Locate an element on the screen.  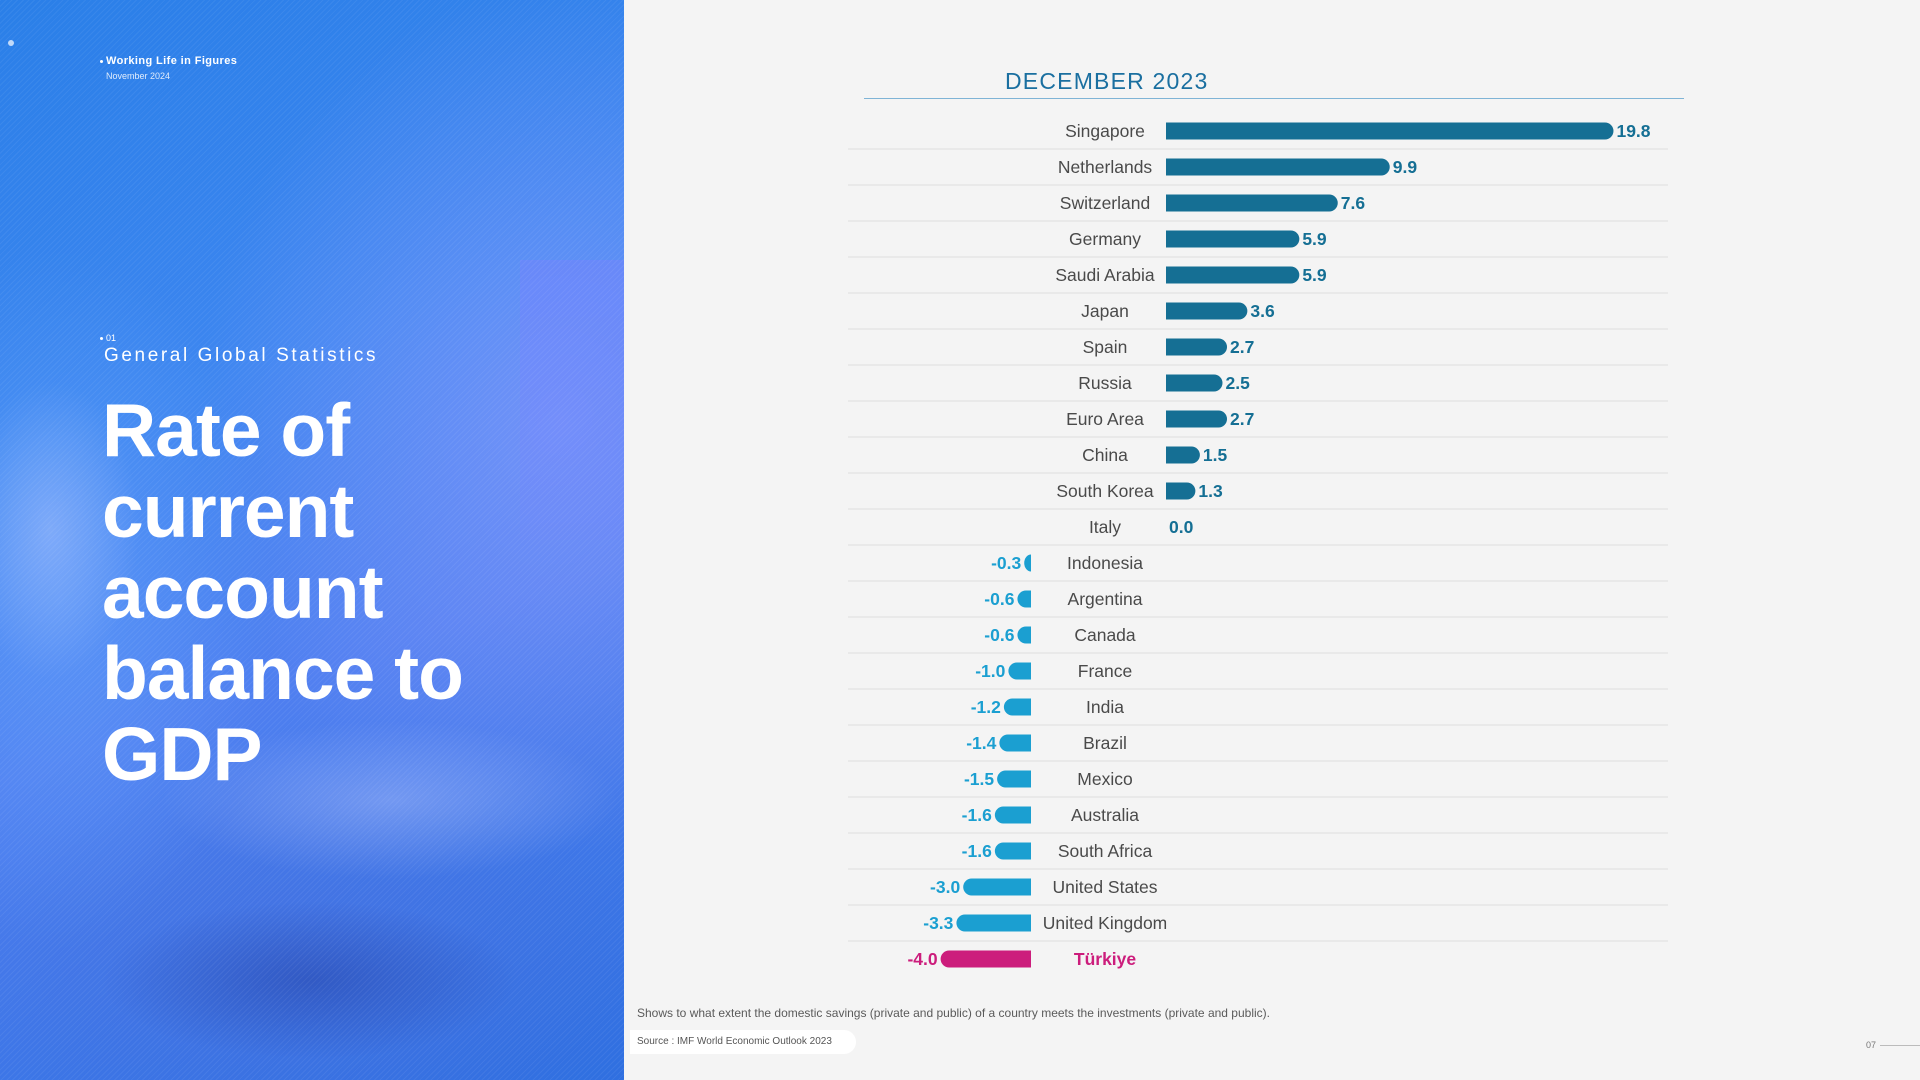
page-number: 07 is located at coordinates (1871, 1045).